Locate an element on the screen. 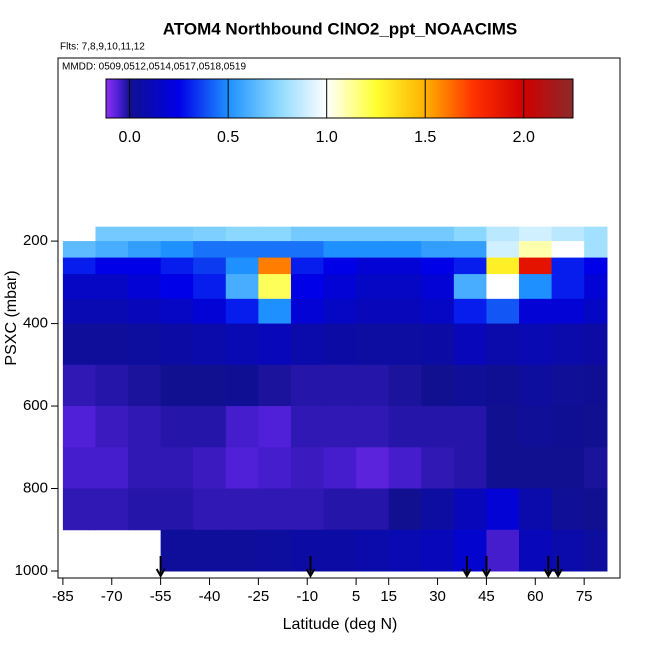  y-tick-label: 600 is located at coordinates (35, 405).